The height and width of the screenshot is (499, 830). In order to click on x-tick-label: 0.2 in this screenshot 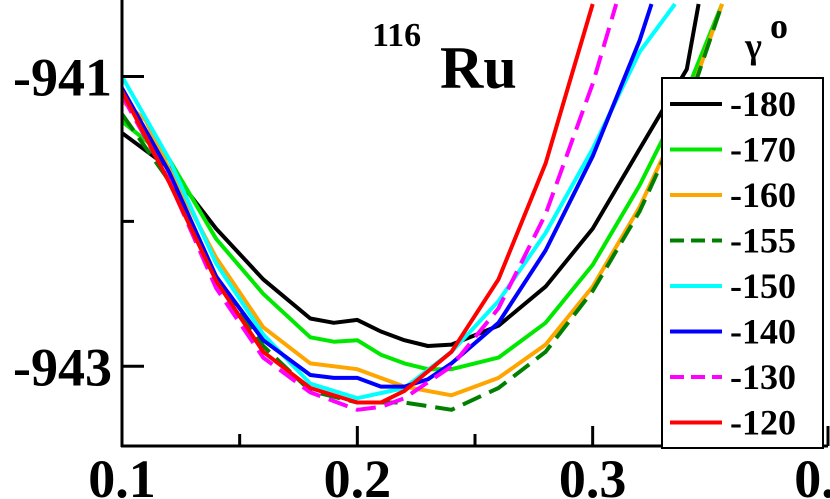, I will do `click(358, 474)`.